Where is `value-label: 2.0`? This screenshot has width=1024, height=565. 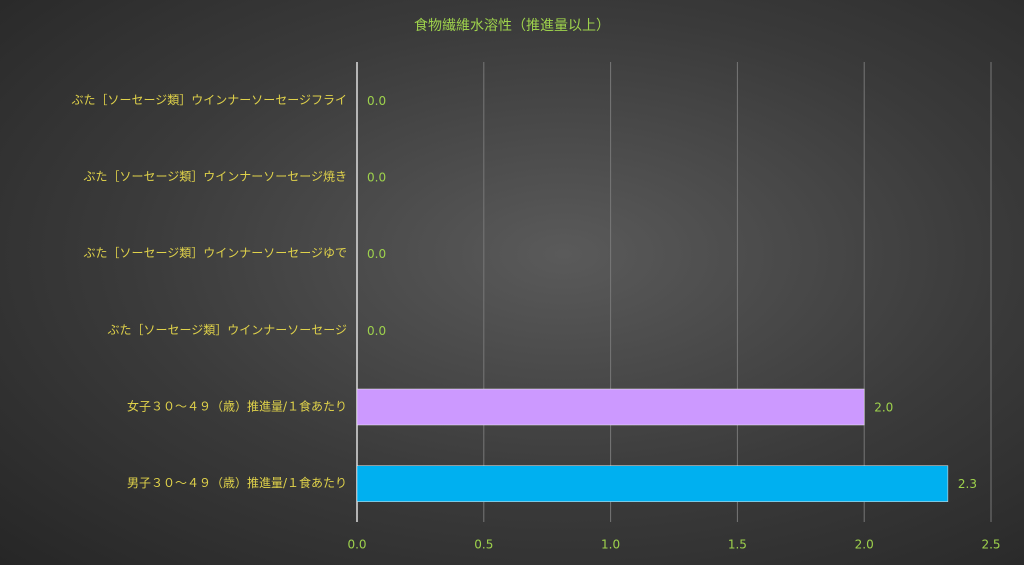 value-label: 2.0 is located at coordinates (883, 408).